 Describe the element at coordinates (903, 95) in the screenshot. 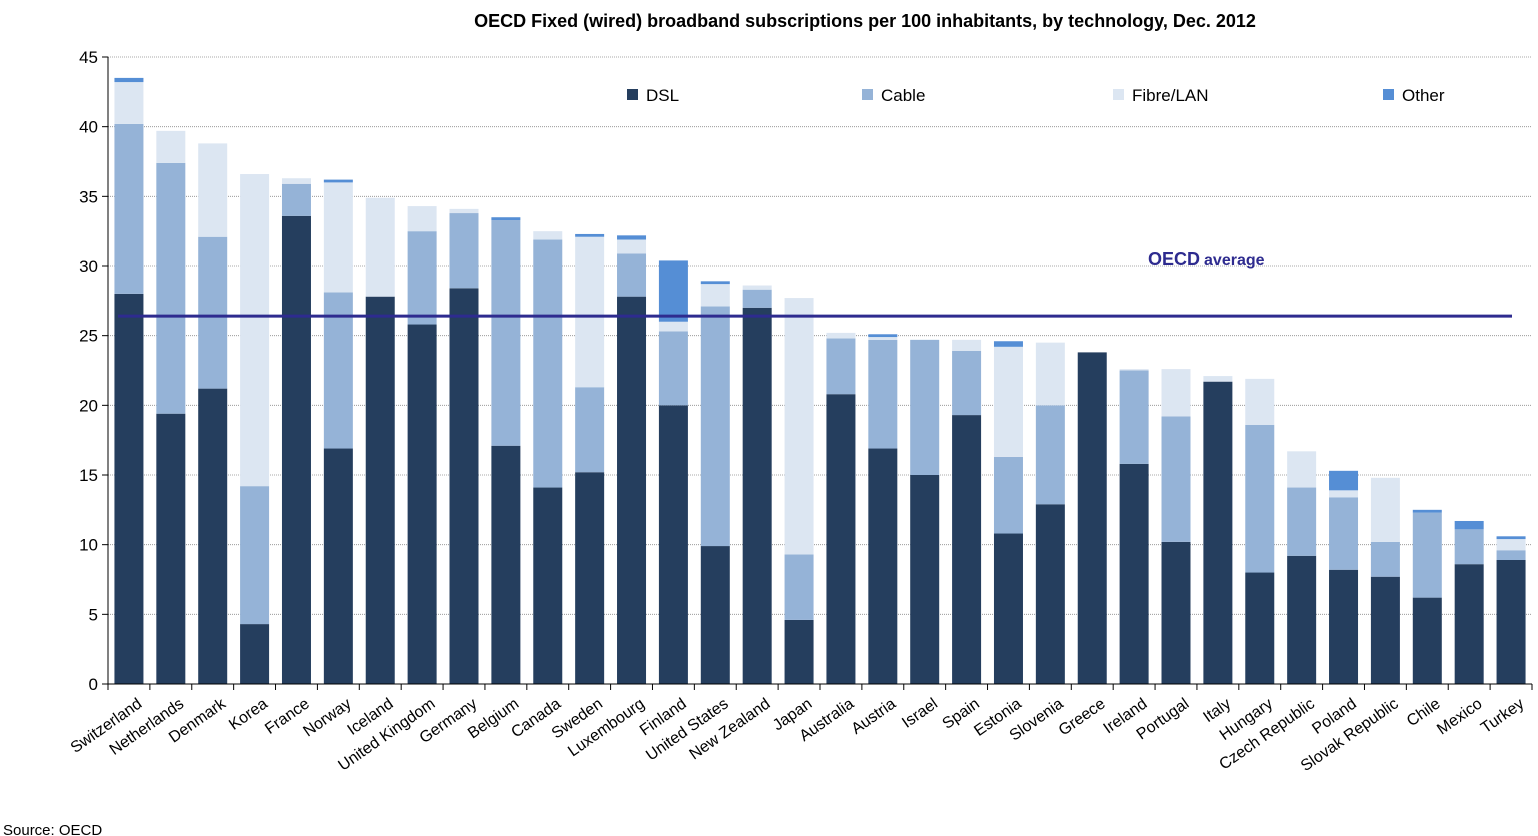

I see `legend-label: Cable` at that location.